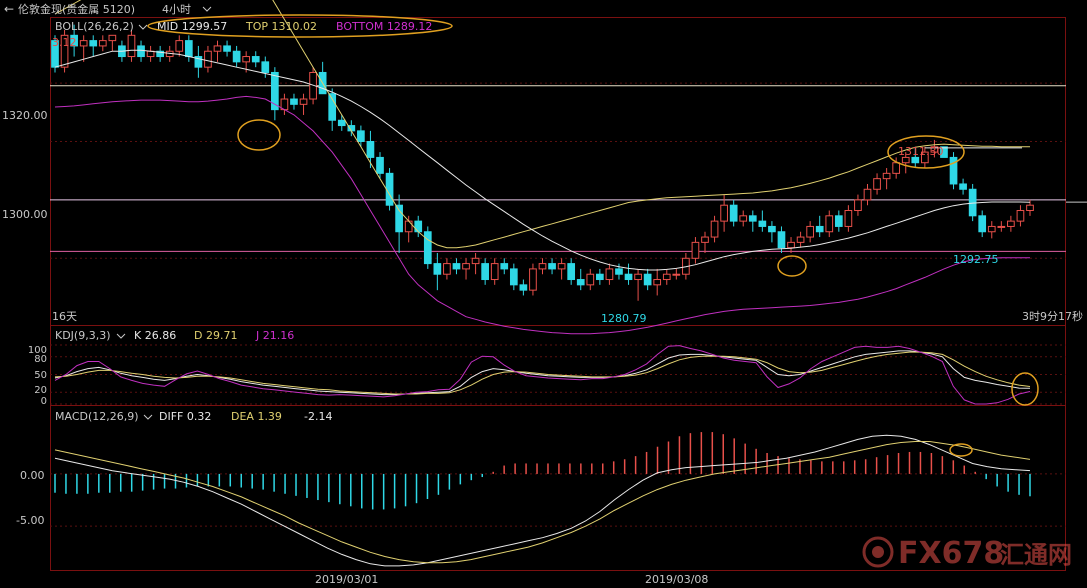 The width and height of the screenshot is (1087, 588). What do you see at coordinates (64, 316) in the screenshot?
I see `days-label: 16天` at bounding box center [64, 316].